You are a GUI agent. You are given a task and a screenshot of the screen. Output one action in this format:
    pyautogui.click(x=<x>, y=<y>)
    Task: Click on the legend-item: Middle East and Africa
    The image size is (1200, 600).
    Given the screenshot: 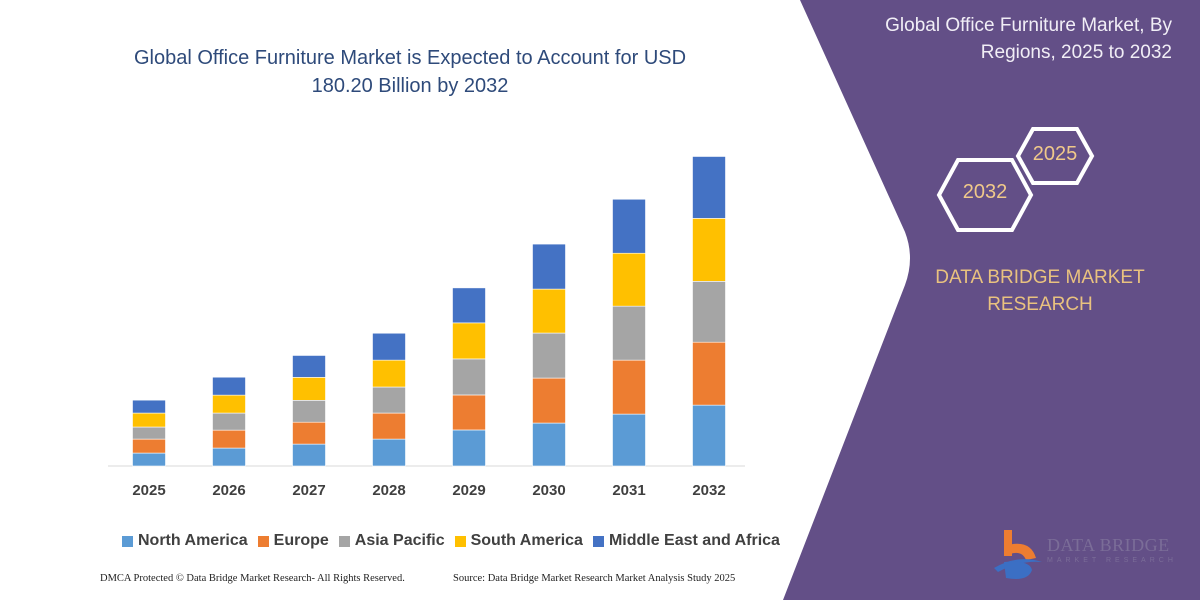 What is the action you would take?
    pyautogui.click(x=686, y=541)
    